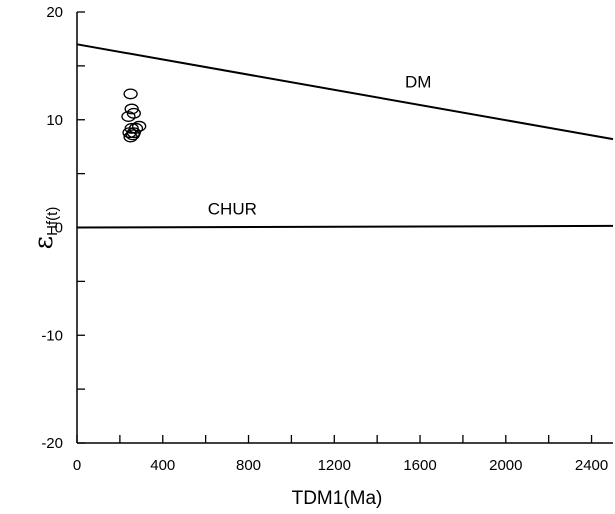 The image size is (615, 514). Describe the element at coordinates (44, 242) in the screenshot. I see `y-axis-title-symbol: ε` at that location.